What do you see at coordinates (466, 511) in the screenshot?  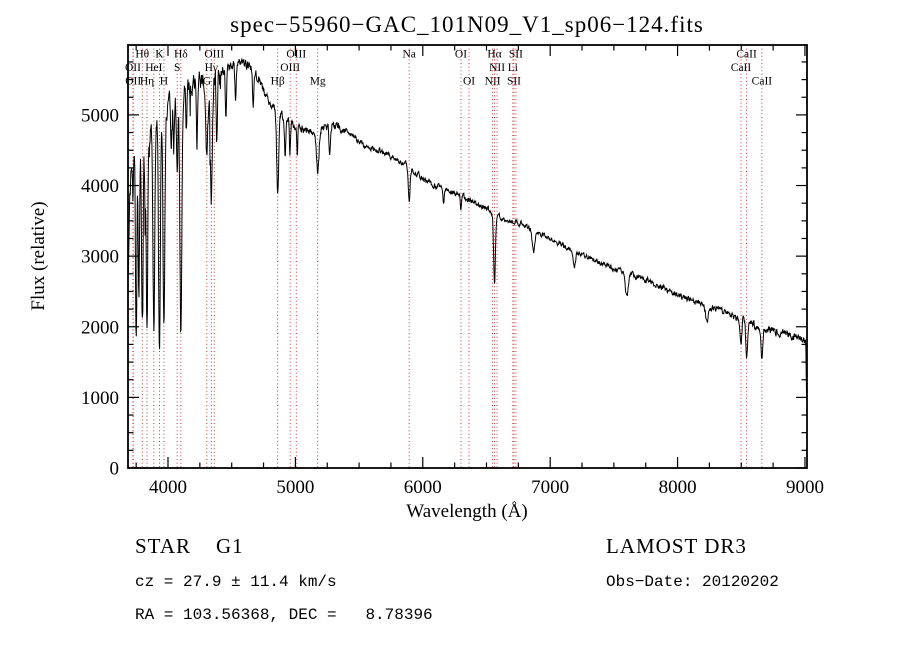 I see `x-axis-label: Wavelength (Å)` at bounding box center [466, 511].